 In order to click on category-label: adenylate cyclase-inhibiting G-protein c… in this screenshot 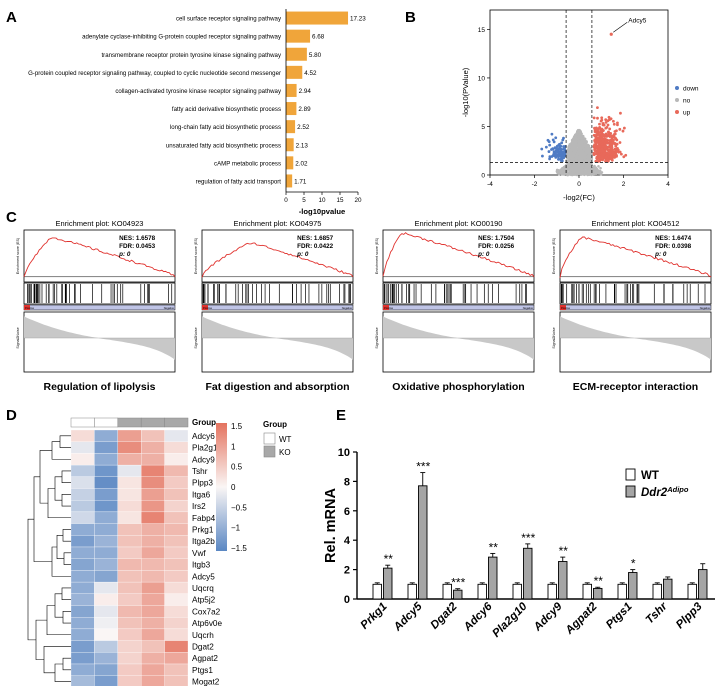, I will do `click(182, 37)`.